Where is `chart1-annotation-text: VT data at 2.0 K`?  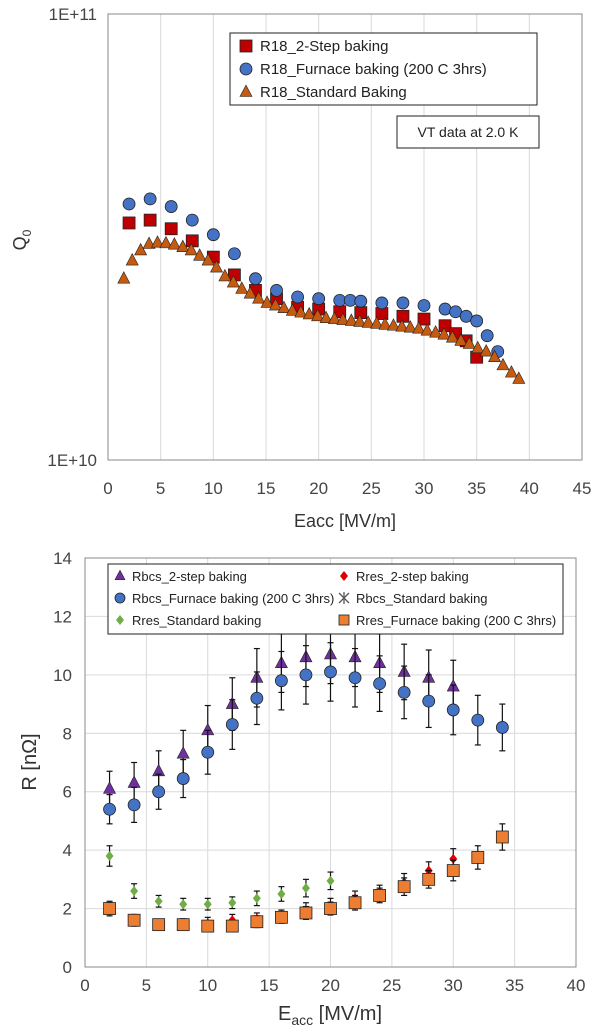 chart1-annotation-text: VT data at 2.0 K is located at coordinates (469, 132).